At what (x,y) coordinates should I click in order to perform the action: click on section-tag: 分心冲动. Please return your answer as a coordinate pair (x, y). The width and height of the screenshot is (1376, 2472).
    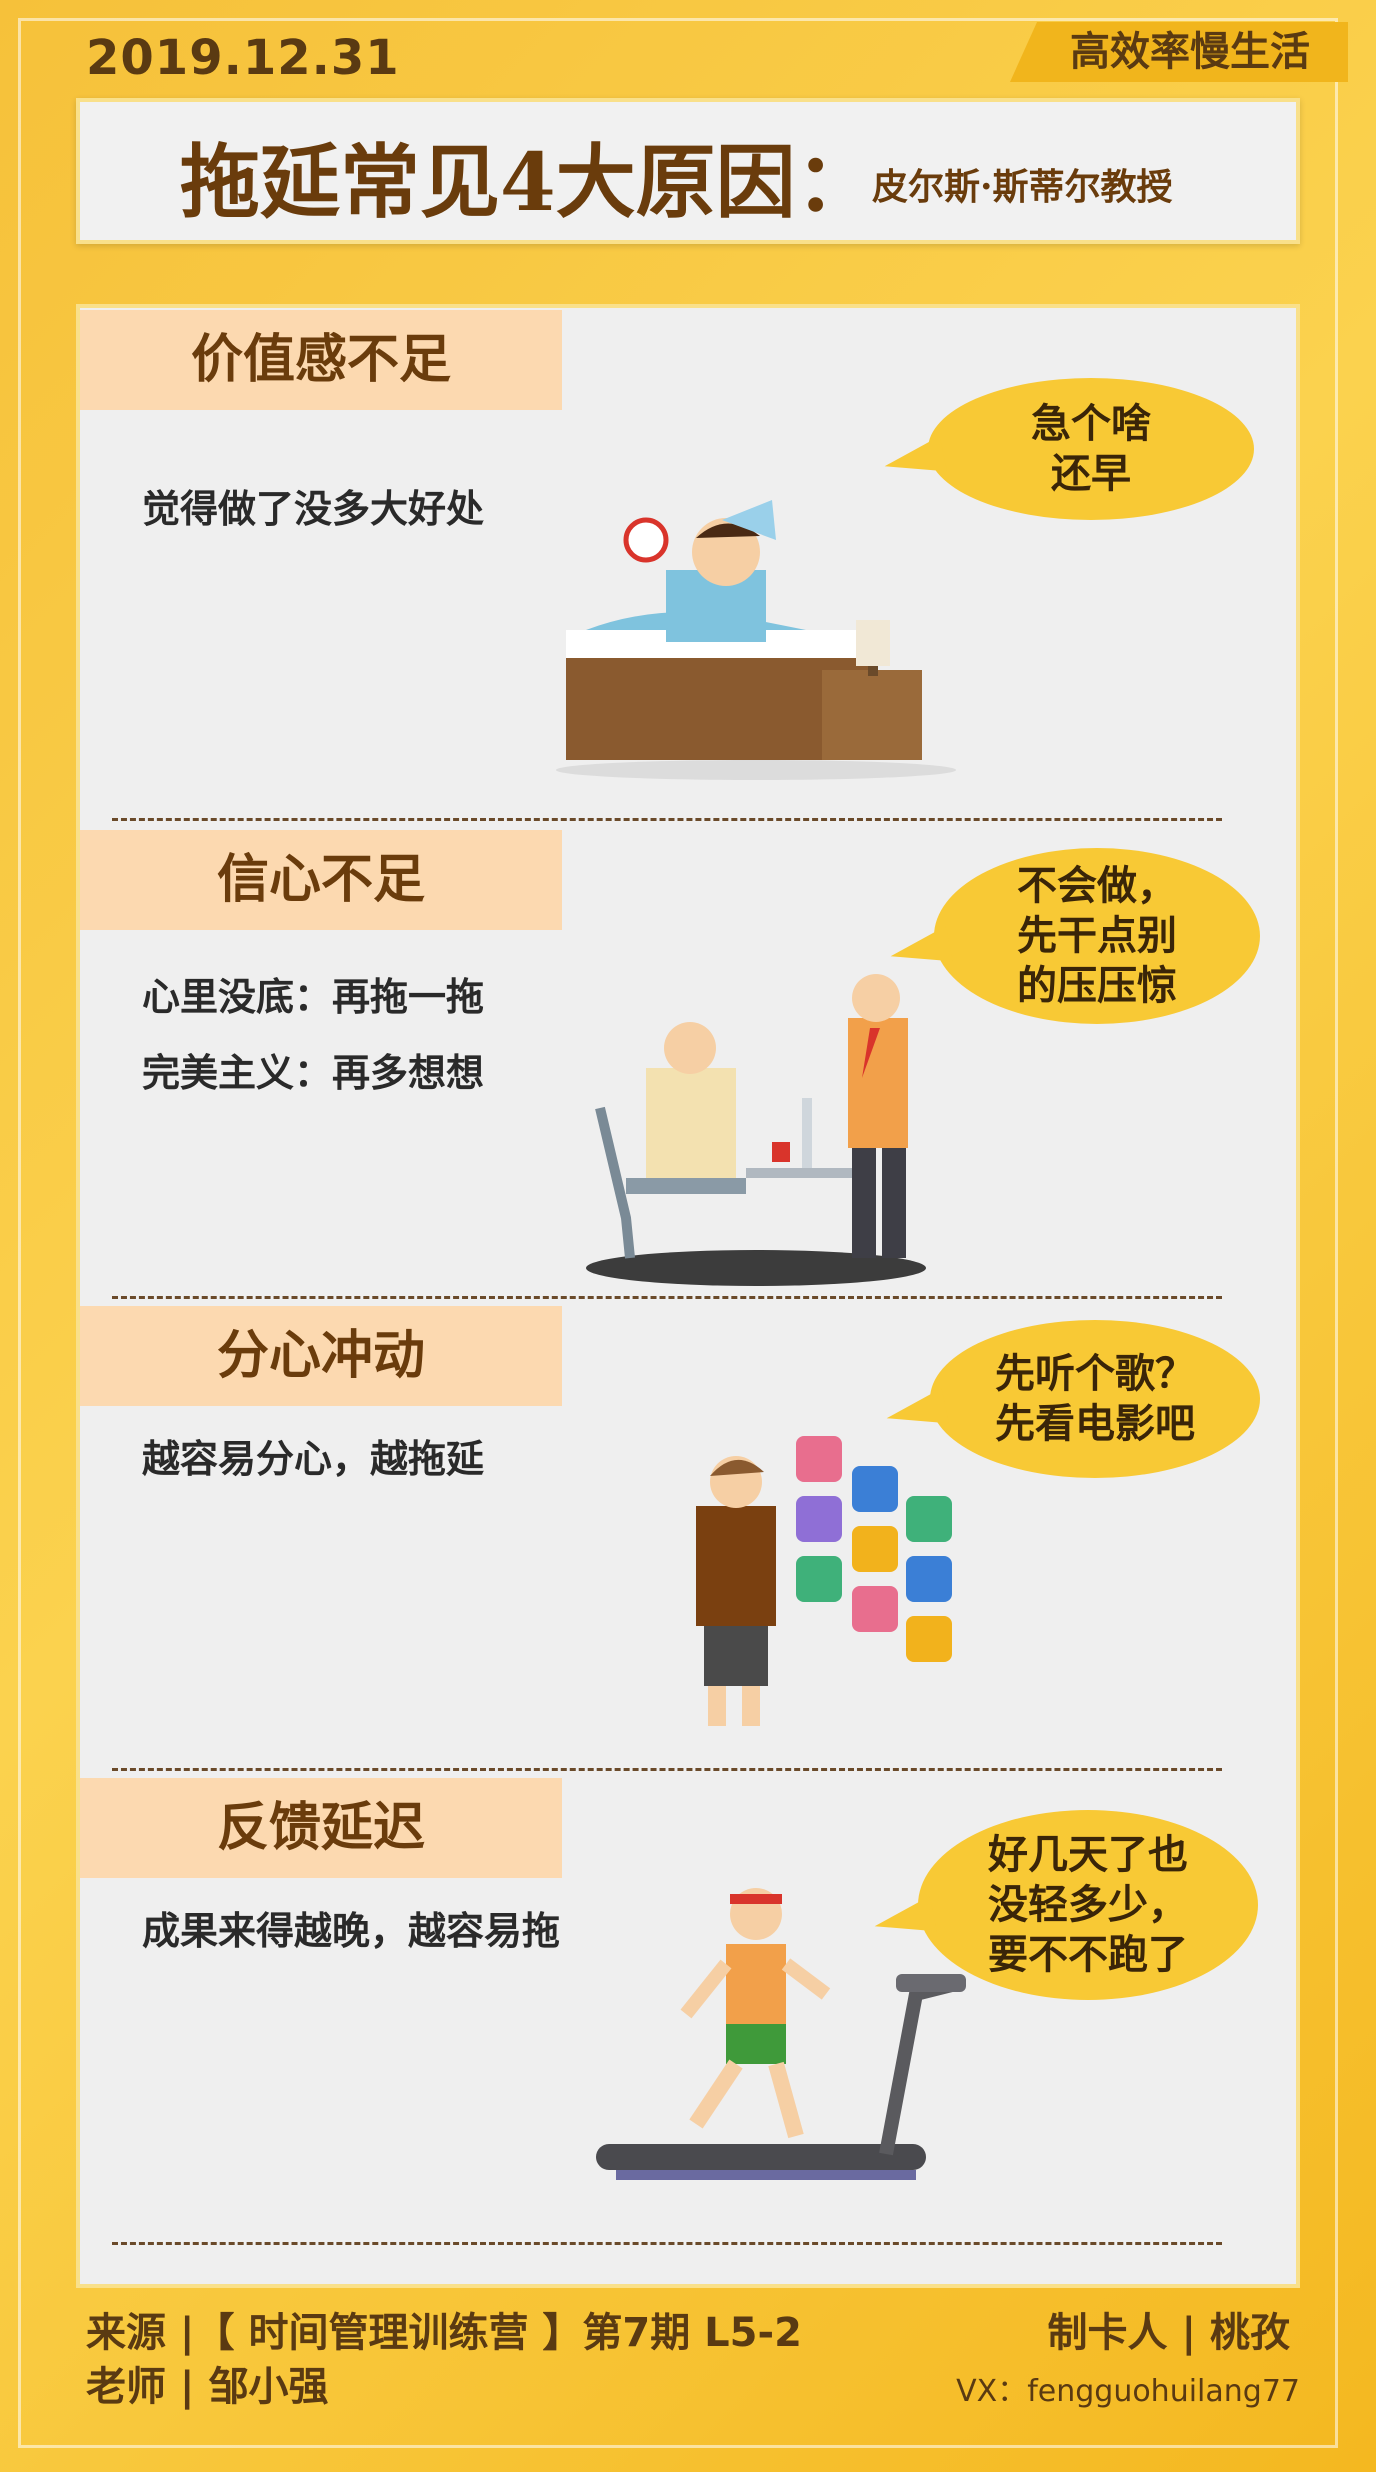
    Looking at the image, I should click on (321, 1356).